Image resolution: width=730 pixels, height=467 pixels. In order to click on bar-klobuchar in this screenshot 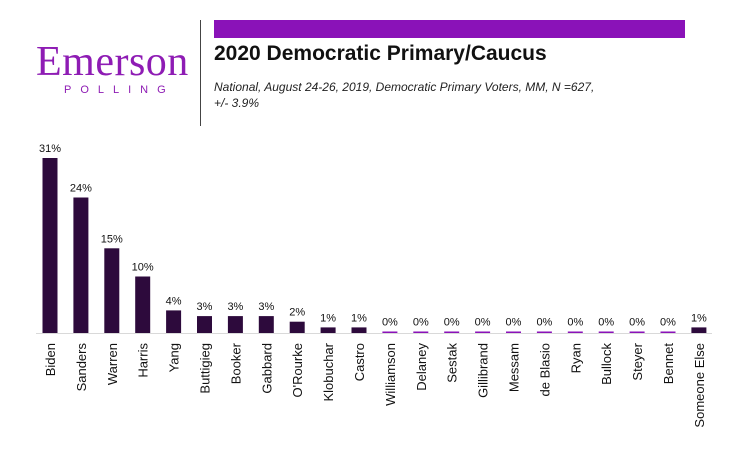, I will do `click(328, 330)`.